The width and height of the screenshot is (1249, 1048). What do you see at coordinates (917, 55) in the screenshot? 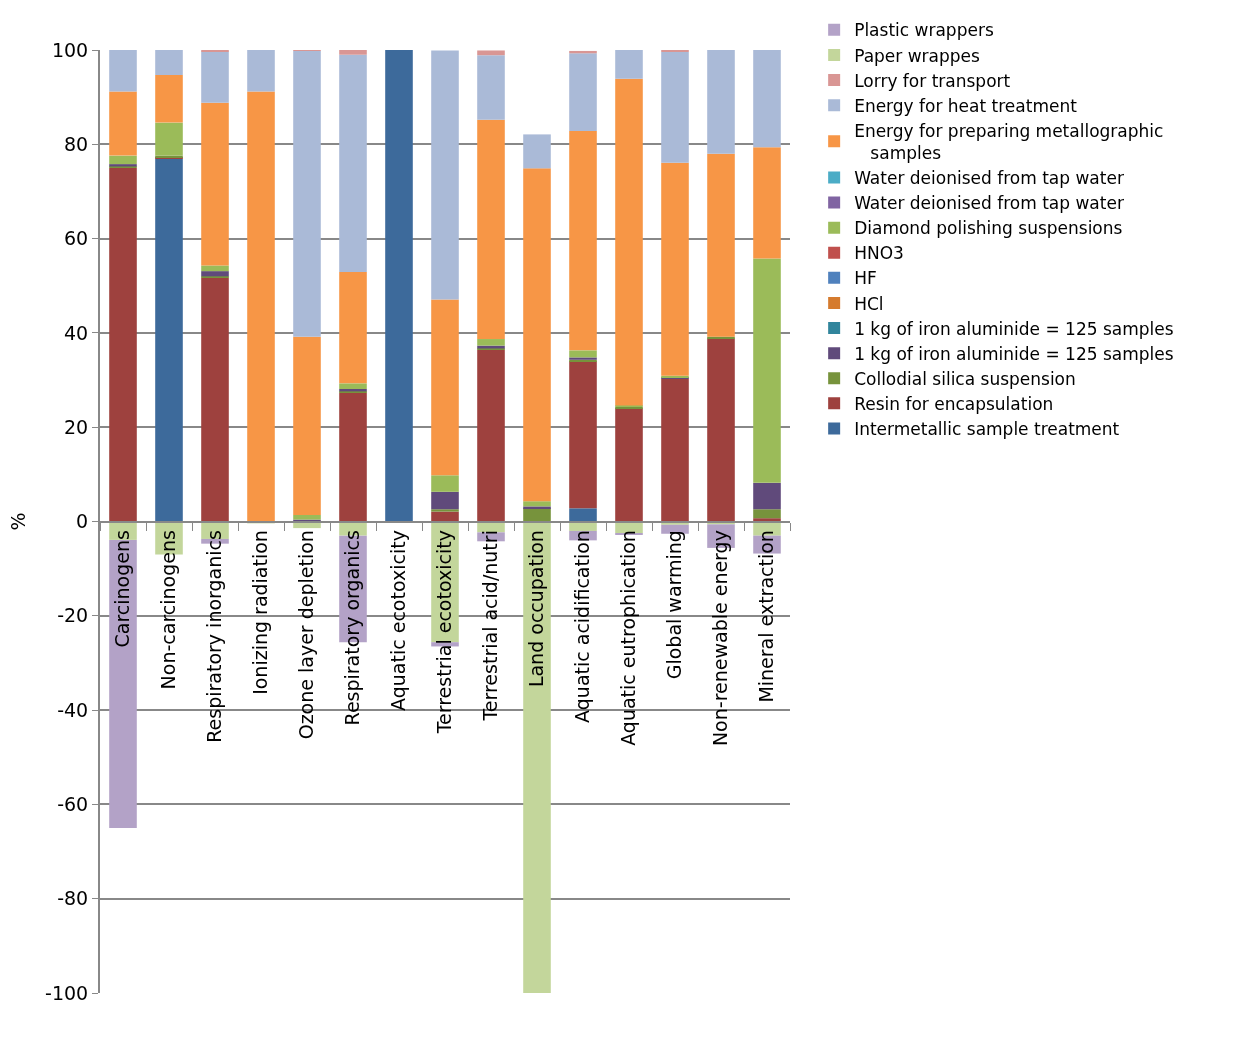
I see `legend-label: Paper wrappes` at bounding box center [917, 55].